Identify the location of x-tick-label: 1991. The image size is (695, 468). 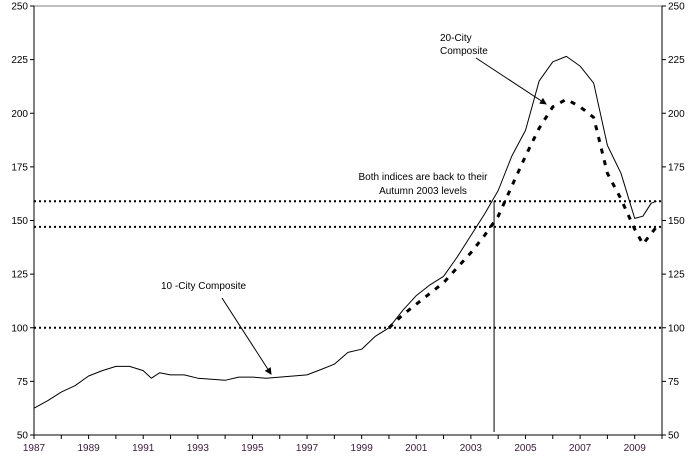
(143, 448).